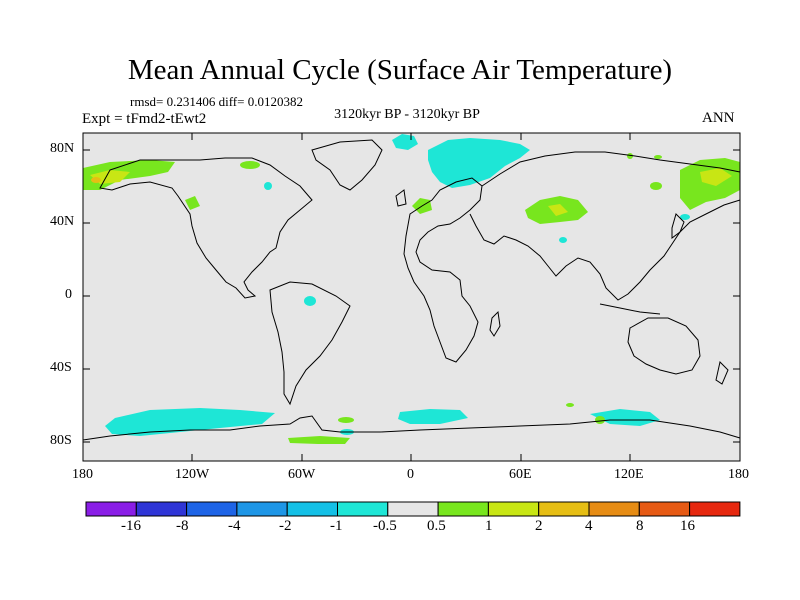 The width and height of the screenshot is (800, 600). I want to click on colorbar, so click(413, 509).